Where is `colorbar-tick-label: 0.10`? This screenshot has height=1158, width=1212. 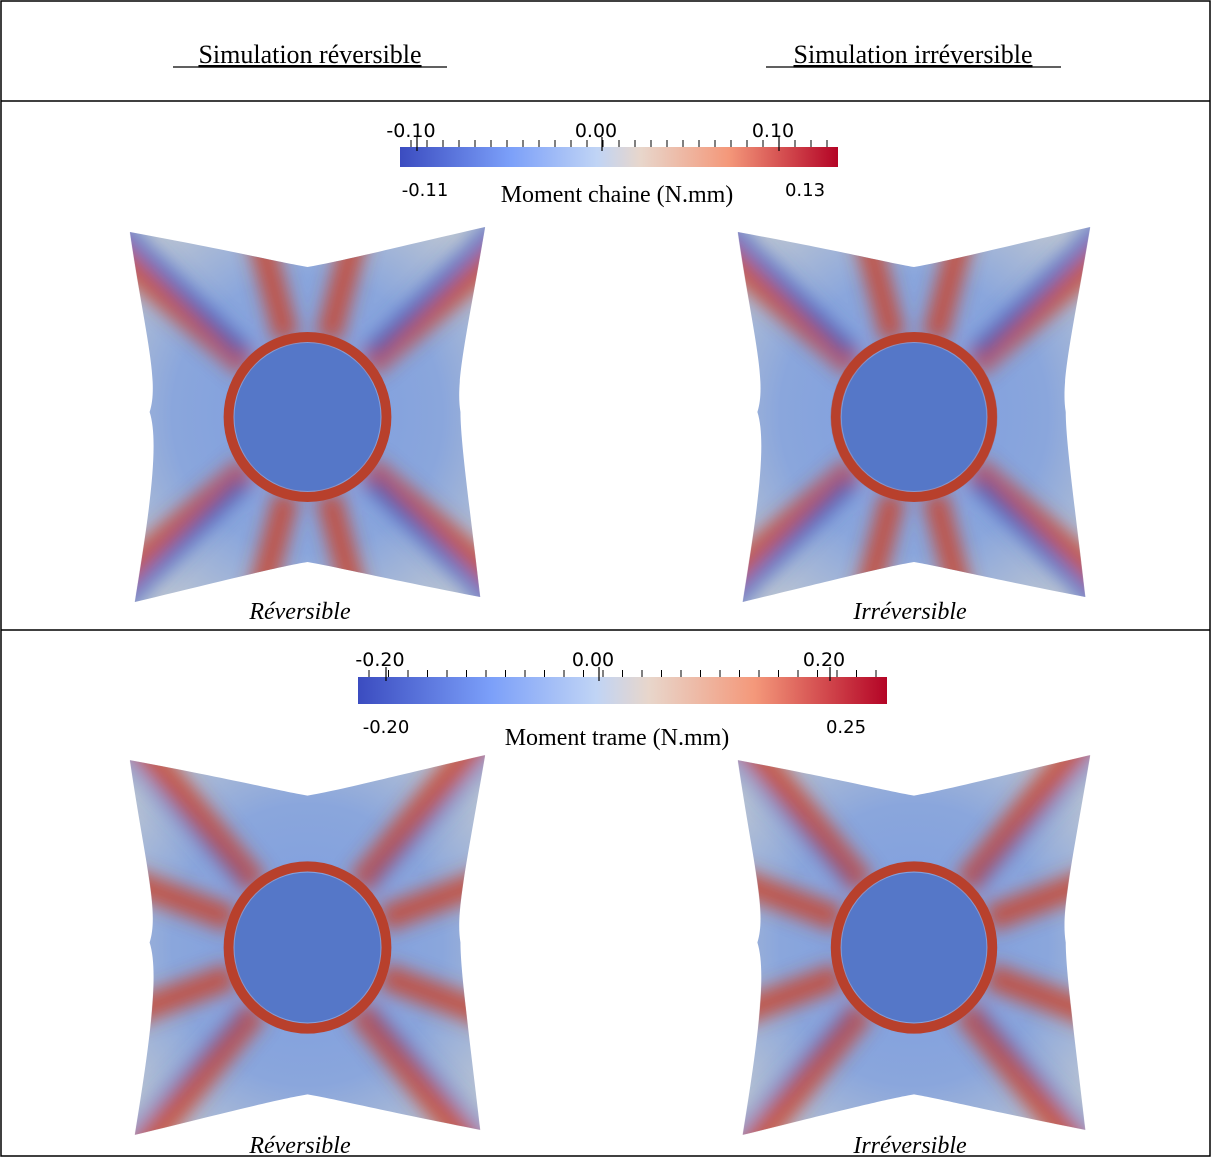
colorbar-tick-label: 0.10 is located at coordinates (773, 131).